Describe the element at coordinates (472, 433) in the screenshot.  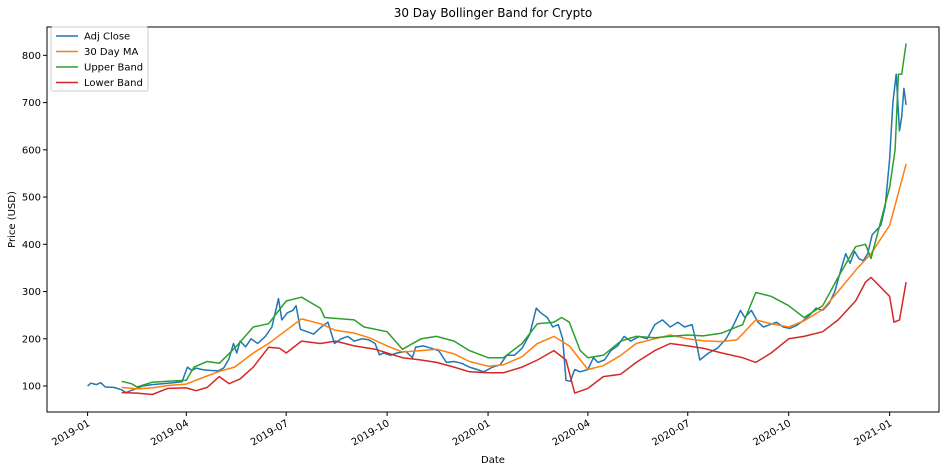
I see `x-tick-label: 2020-01` at that location.